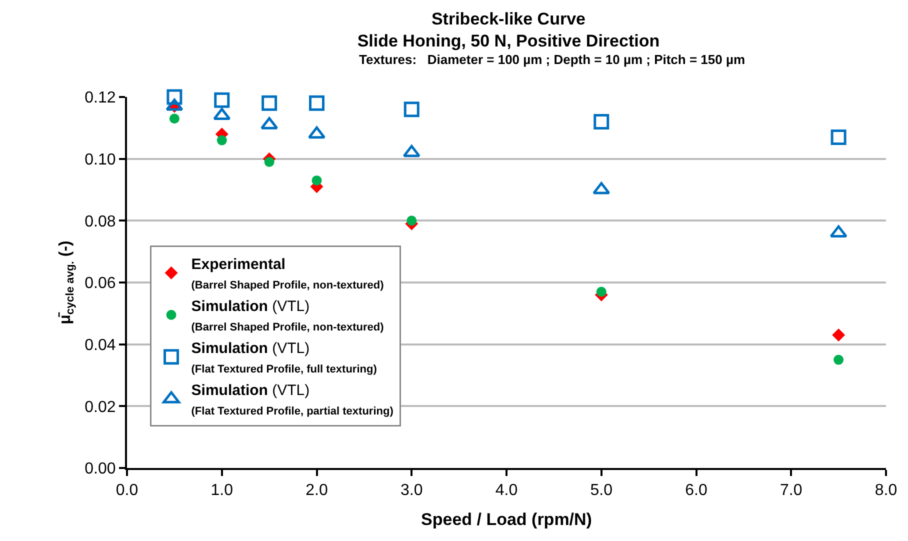 The image size is (908, 541). I want to click on x-tick-label: 0.0, so click(127, 491).